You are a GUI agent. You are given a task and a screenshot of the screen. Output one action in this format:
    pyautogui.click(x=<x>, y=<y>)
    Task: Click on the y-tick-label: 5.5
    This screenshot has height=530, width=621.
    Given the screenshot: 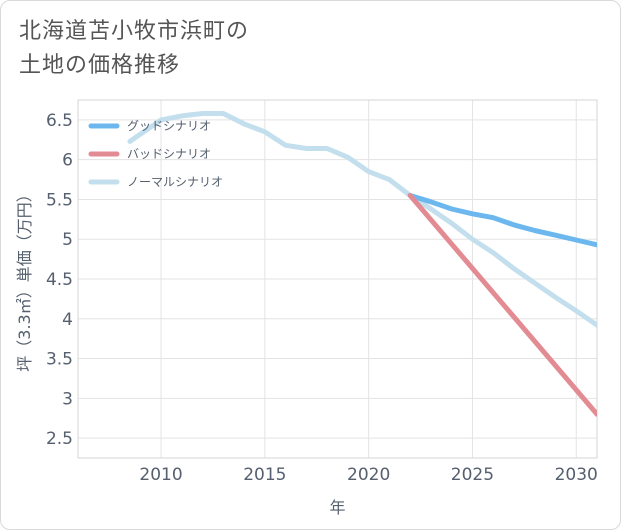 What is the action you would take?
    pyautogui.click(x=59, y=200)
    